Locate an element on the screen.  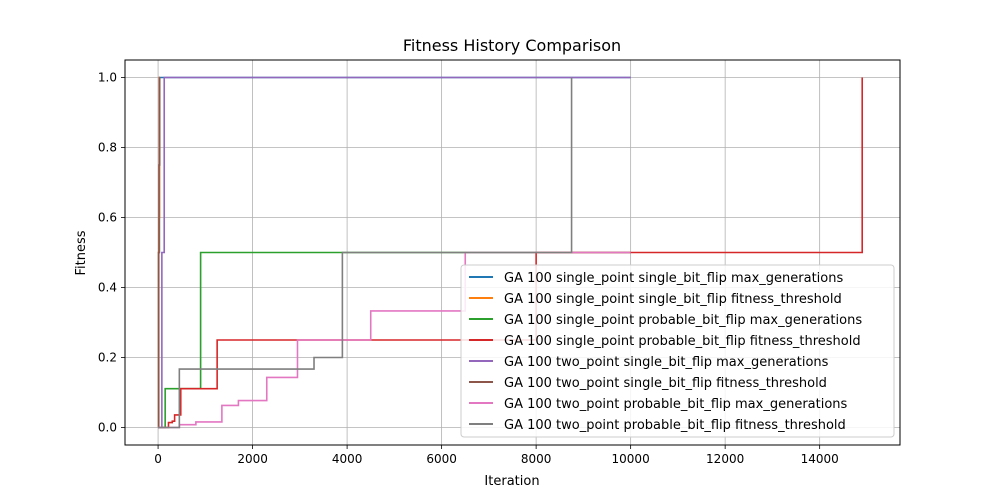
y-tick-label: 0.2 is located at coordinates (107, 358).